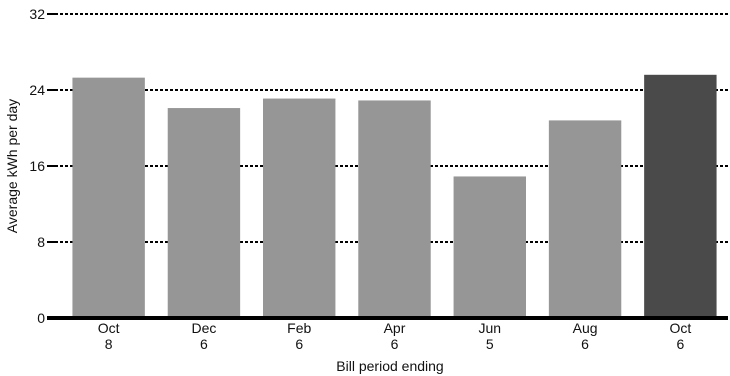 This screenshot has height=376, width=730. Describe the element at coordinates (204, 344) in the screenshot. I see `x-tick-day-1: 6` at that location.